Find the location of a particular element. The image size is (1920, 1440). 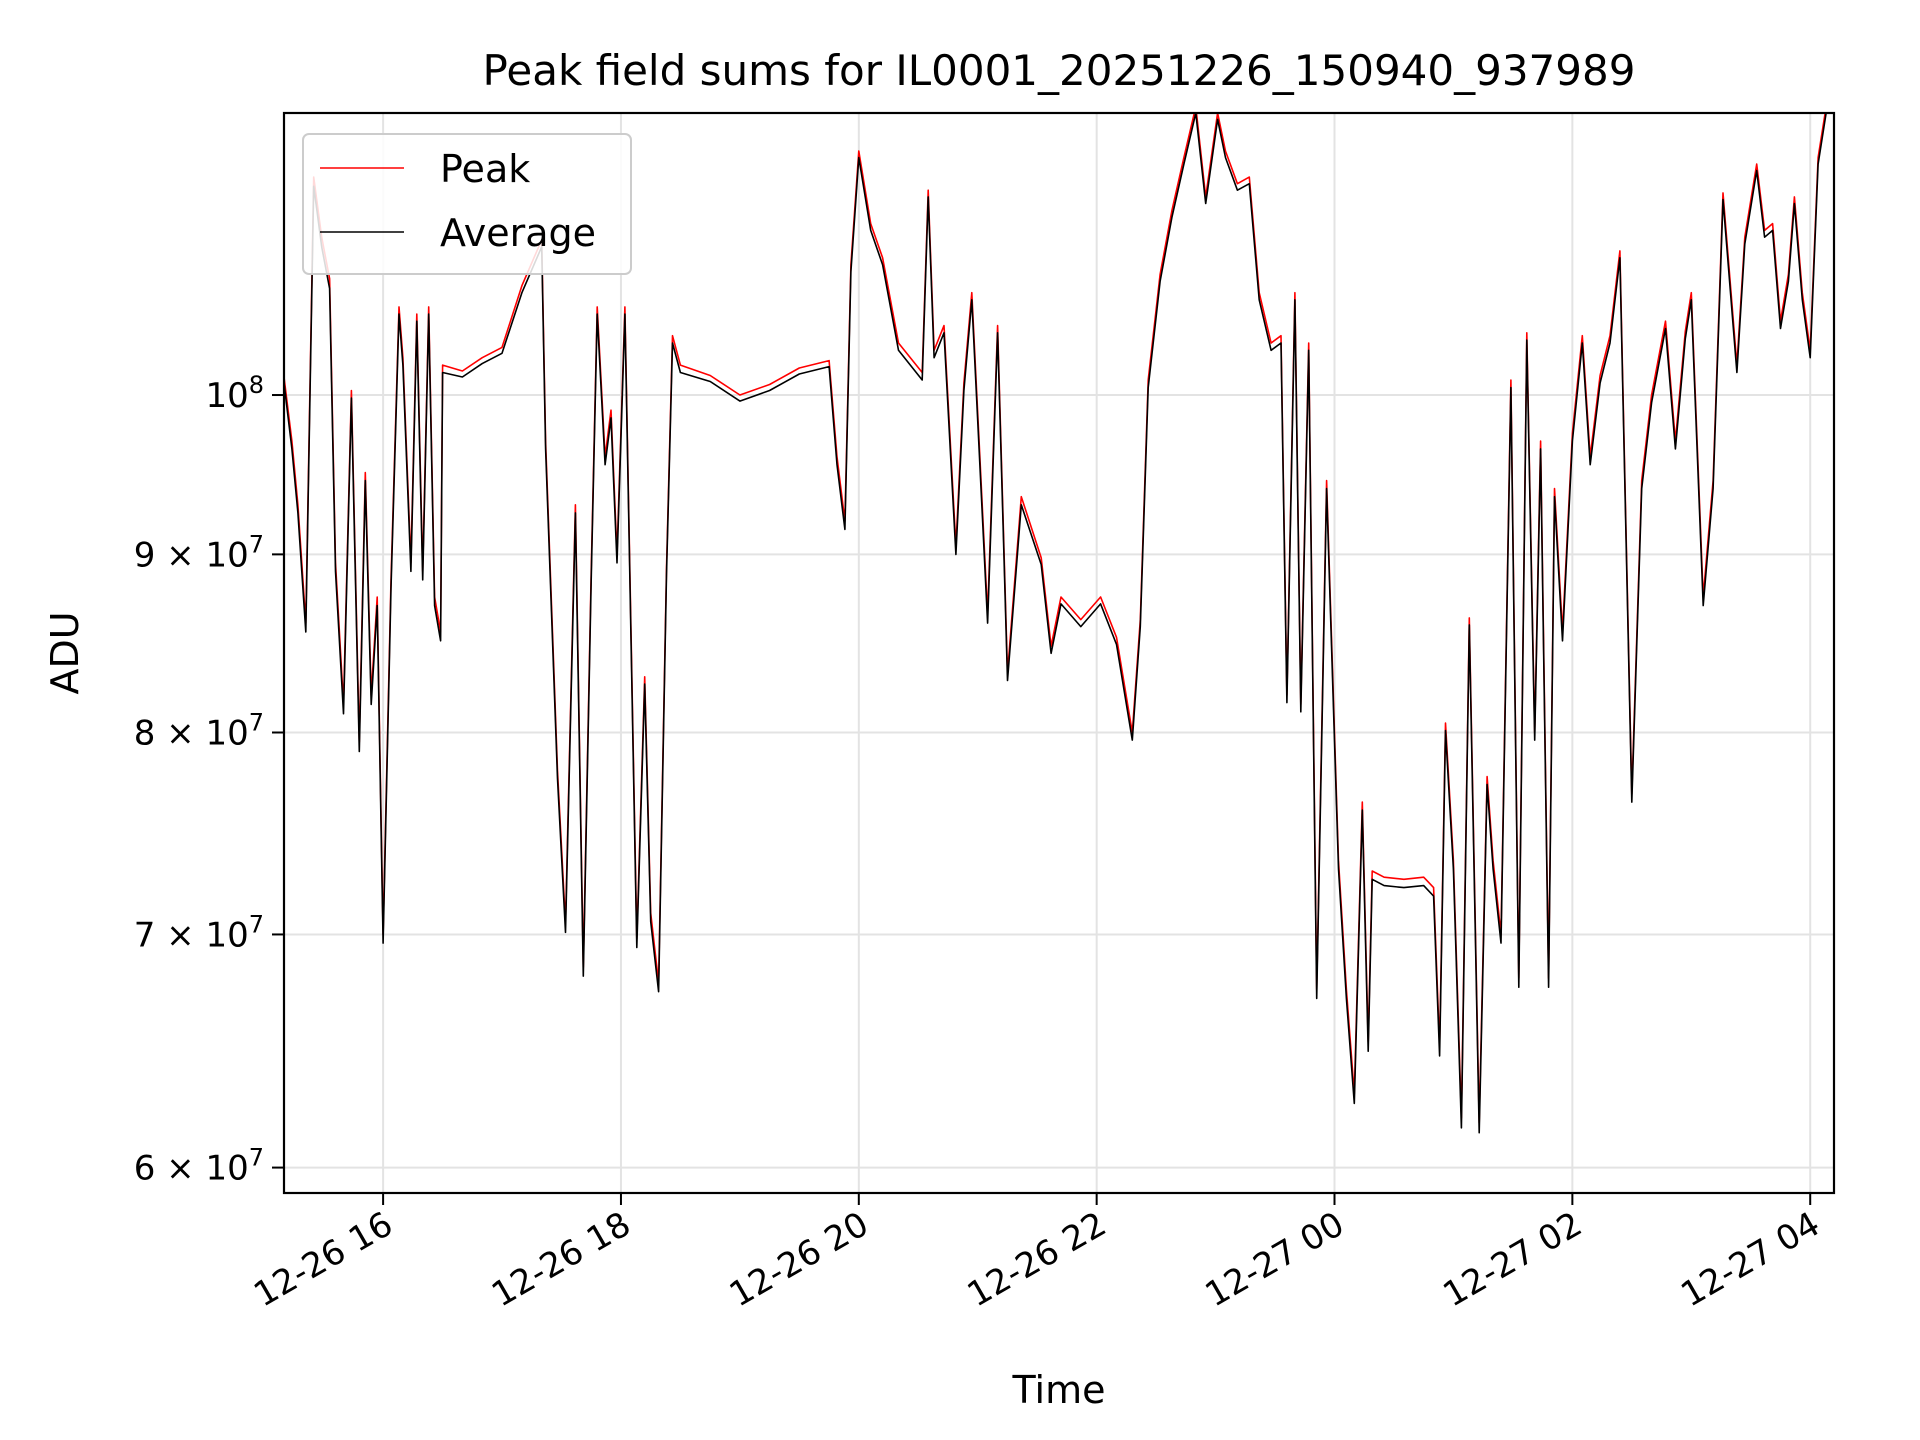

y-tick-label: 7 × 107 is located at coordinates (199, 932).